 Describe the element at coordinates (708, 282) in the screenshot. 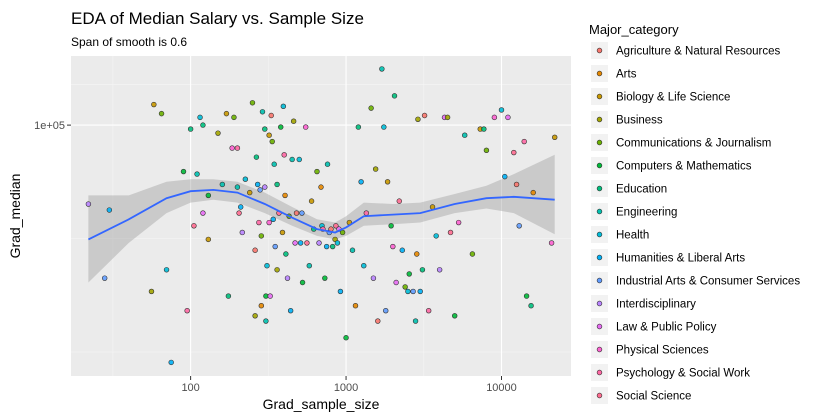

I see `legend-label: Industrial Arts & Consumer Services` at that location.